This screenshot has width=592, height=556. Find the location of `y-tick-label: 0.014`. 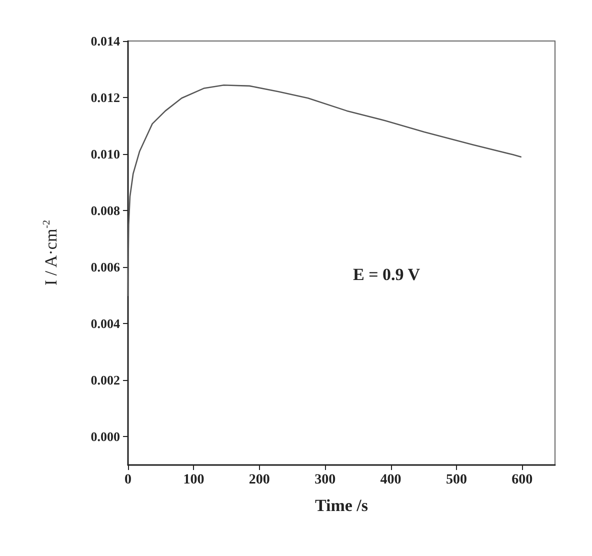

y-tick-label: 0.014 is located at coordinates (105, 41).